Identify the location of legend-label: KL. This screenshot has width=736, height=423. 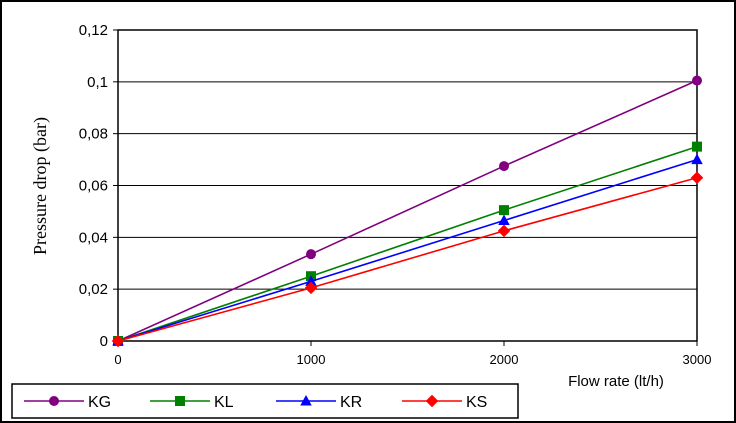
(224, 402).